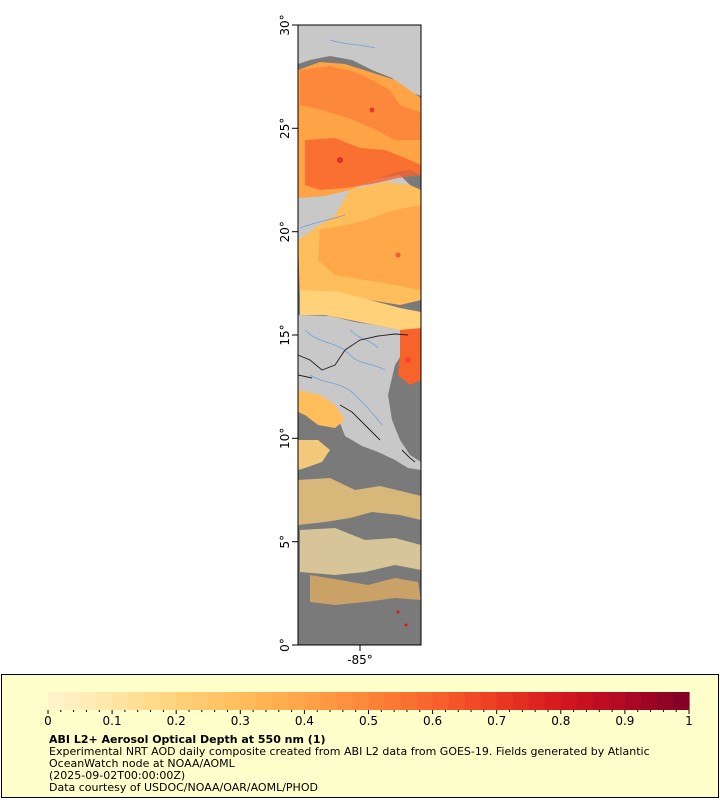 The height and width of the screenshot is (800, 720). I want to click on lat-label-15: 15°, so click(285, 334).